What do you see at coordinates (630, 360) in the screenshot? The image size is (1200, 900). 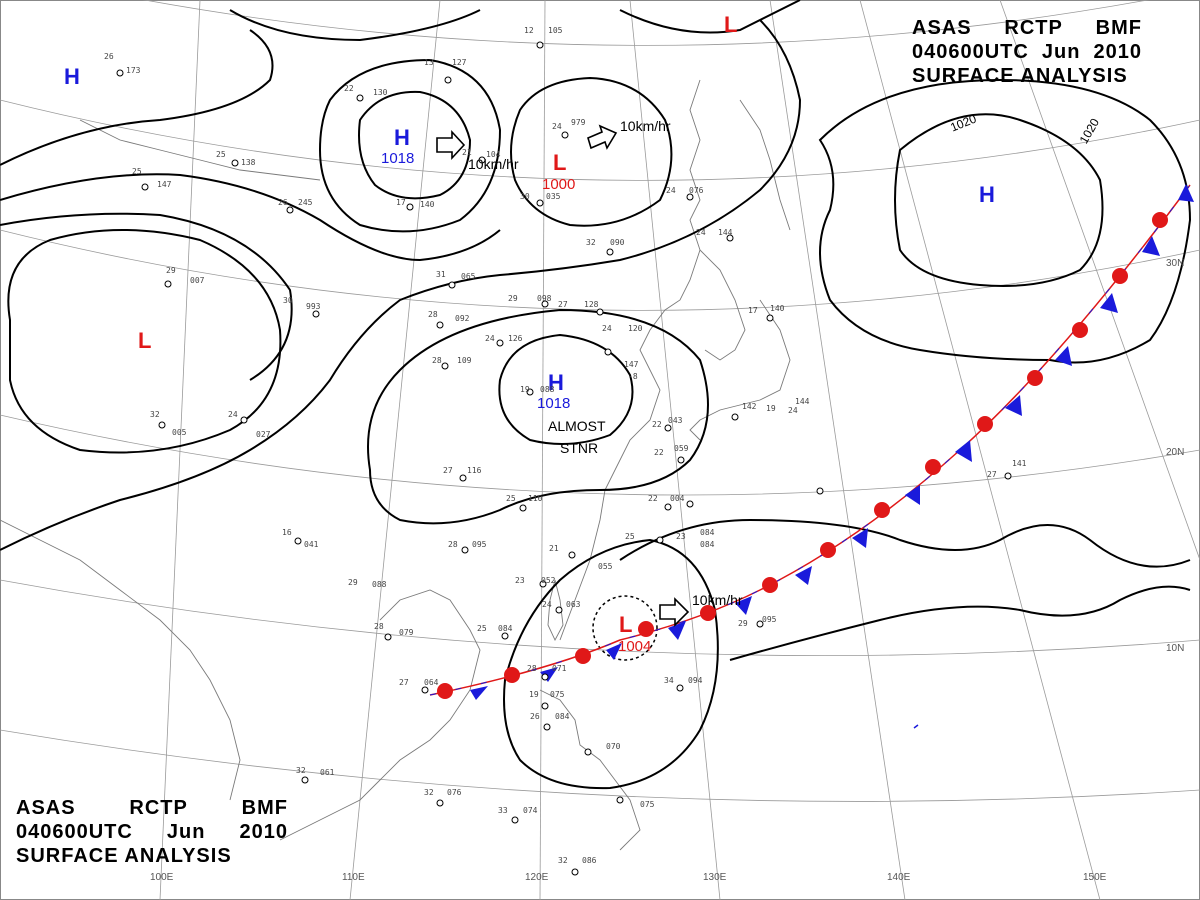 I see `coast-china` at bounding box center [630, 360].